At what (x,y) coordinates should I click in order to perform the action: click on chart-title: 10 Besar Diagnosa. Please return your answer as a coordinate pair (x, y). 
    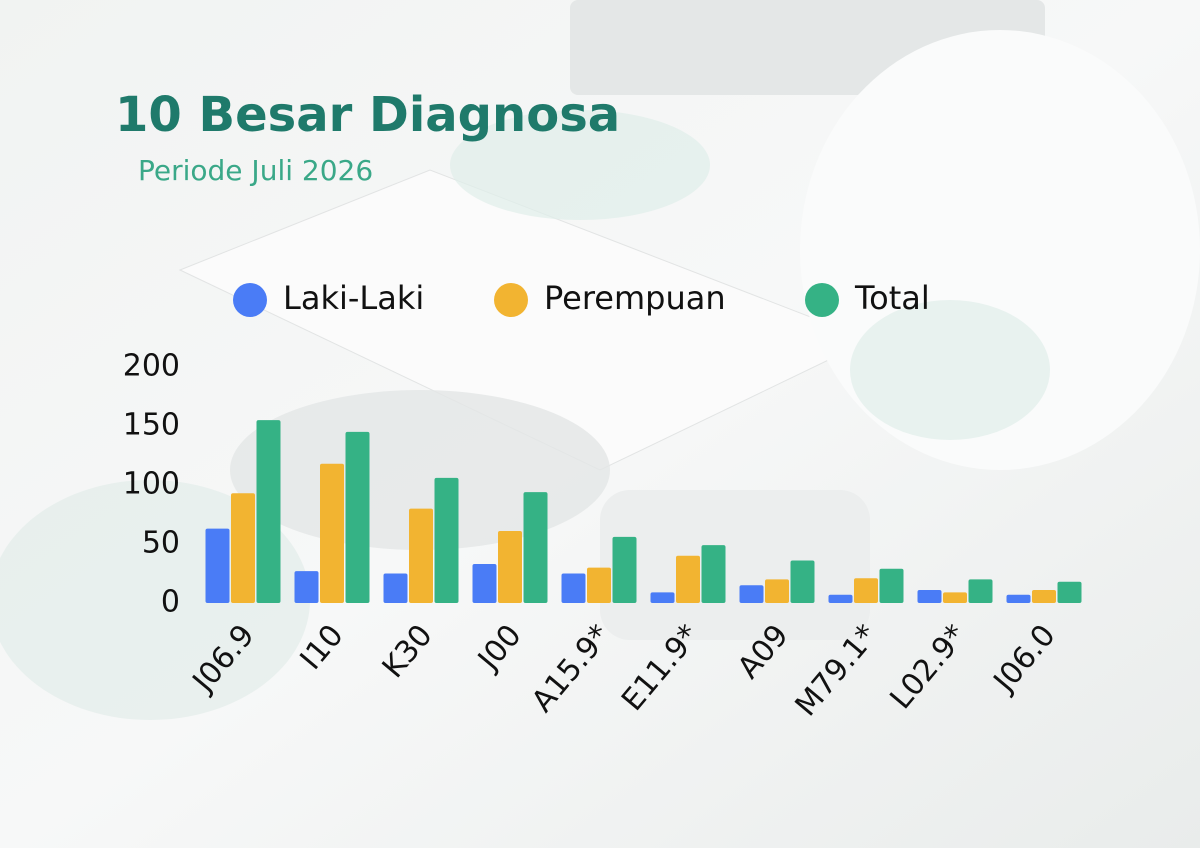
    Looking at the image, I should click on (367, 115).